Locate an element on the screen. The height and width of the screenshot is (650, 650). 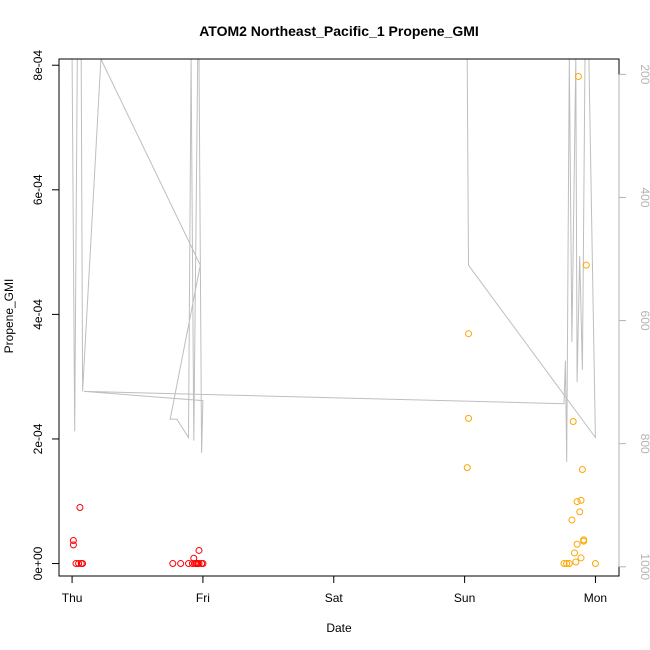
y-tick-label: 6e-04 is located at coordinates (38, 189).